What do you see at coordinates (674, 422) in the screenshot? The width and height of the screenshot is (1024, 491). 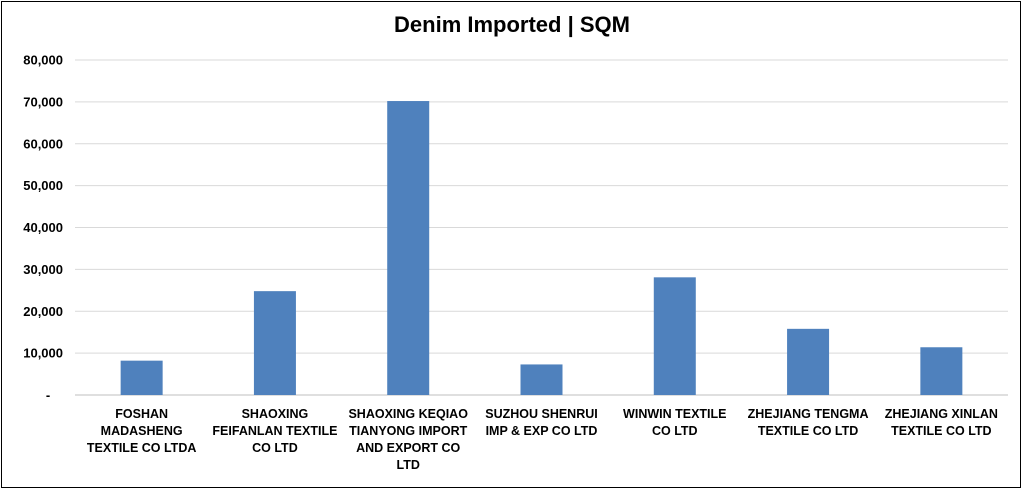 I see `x-category-label: WINWIN TEXTILE CO LTD` at bounding box center [674, 422].